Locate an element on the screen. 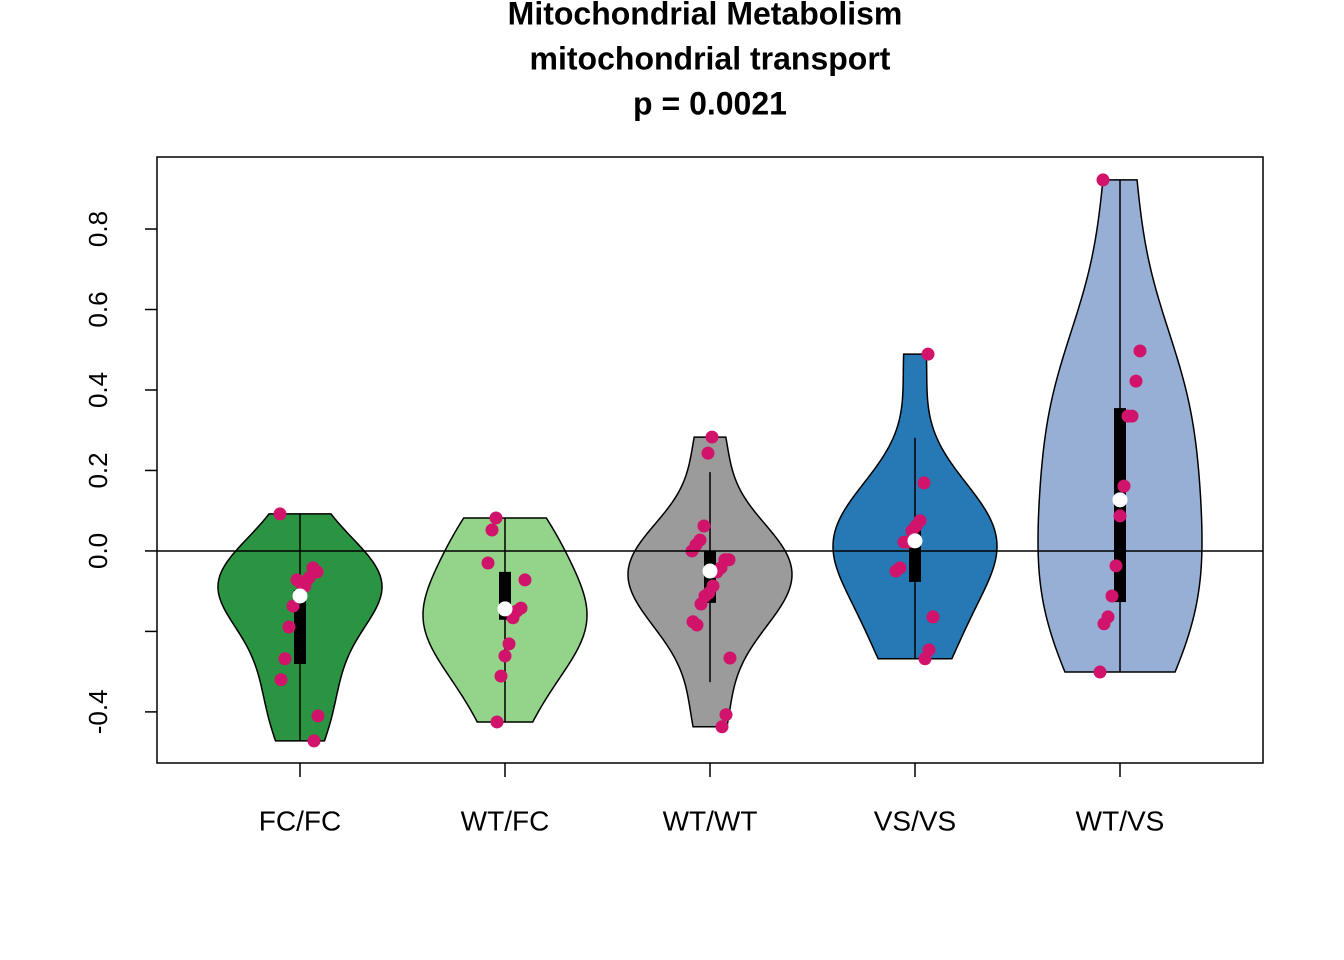 Image resolution: width=1344 pixels, height=960 pixels. y-tick-label: 0.4 is located at coordinates (98, 390).